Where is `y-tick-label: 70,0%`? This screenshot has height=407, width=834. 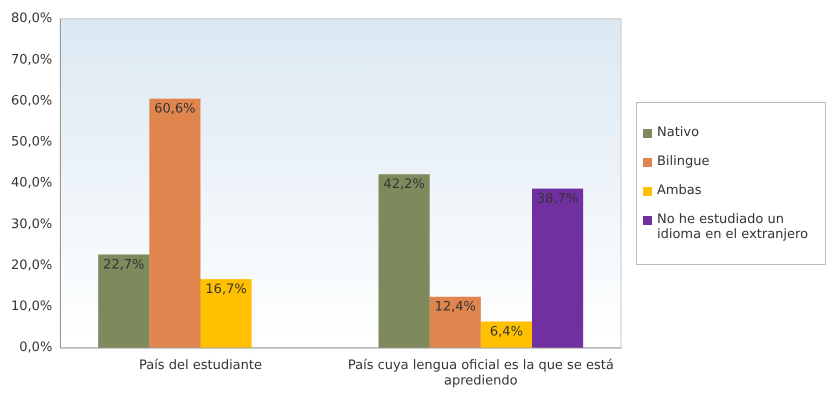
y-tick-label: 70,0% is located at coordinates (31, 60).